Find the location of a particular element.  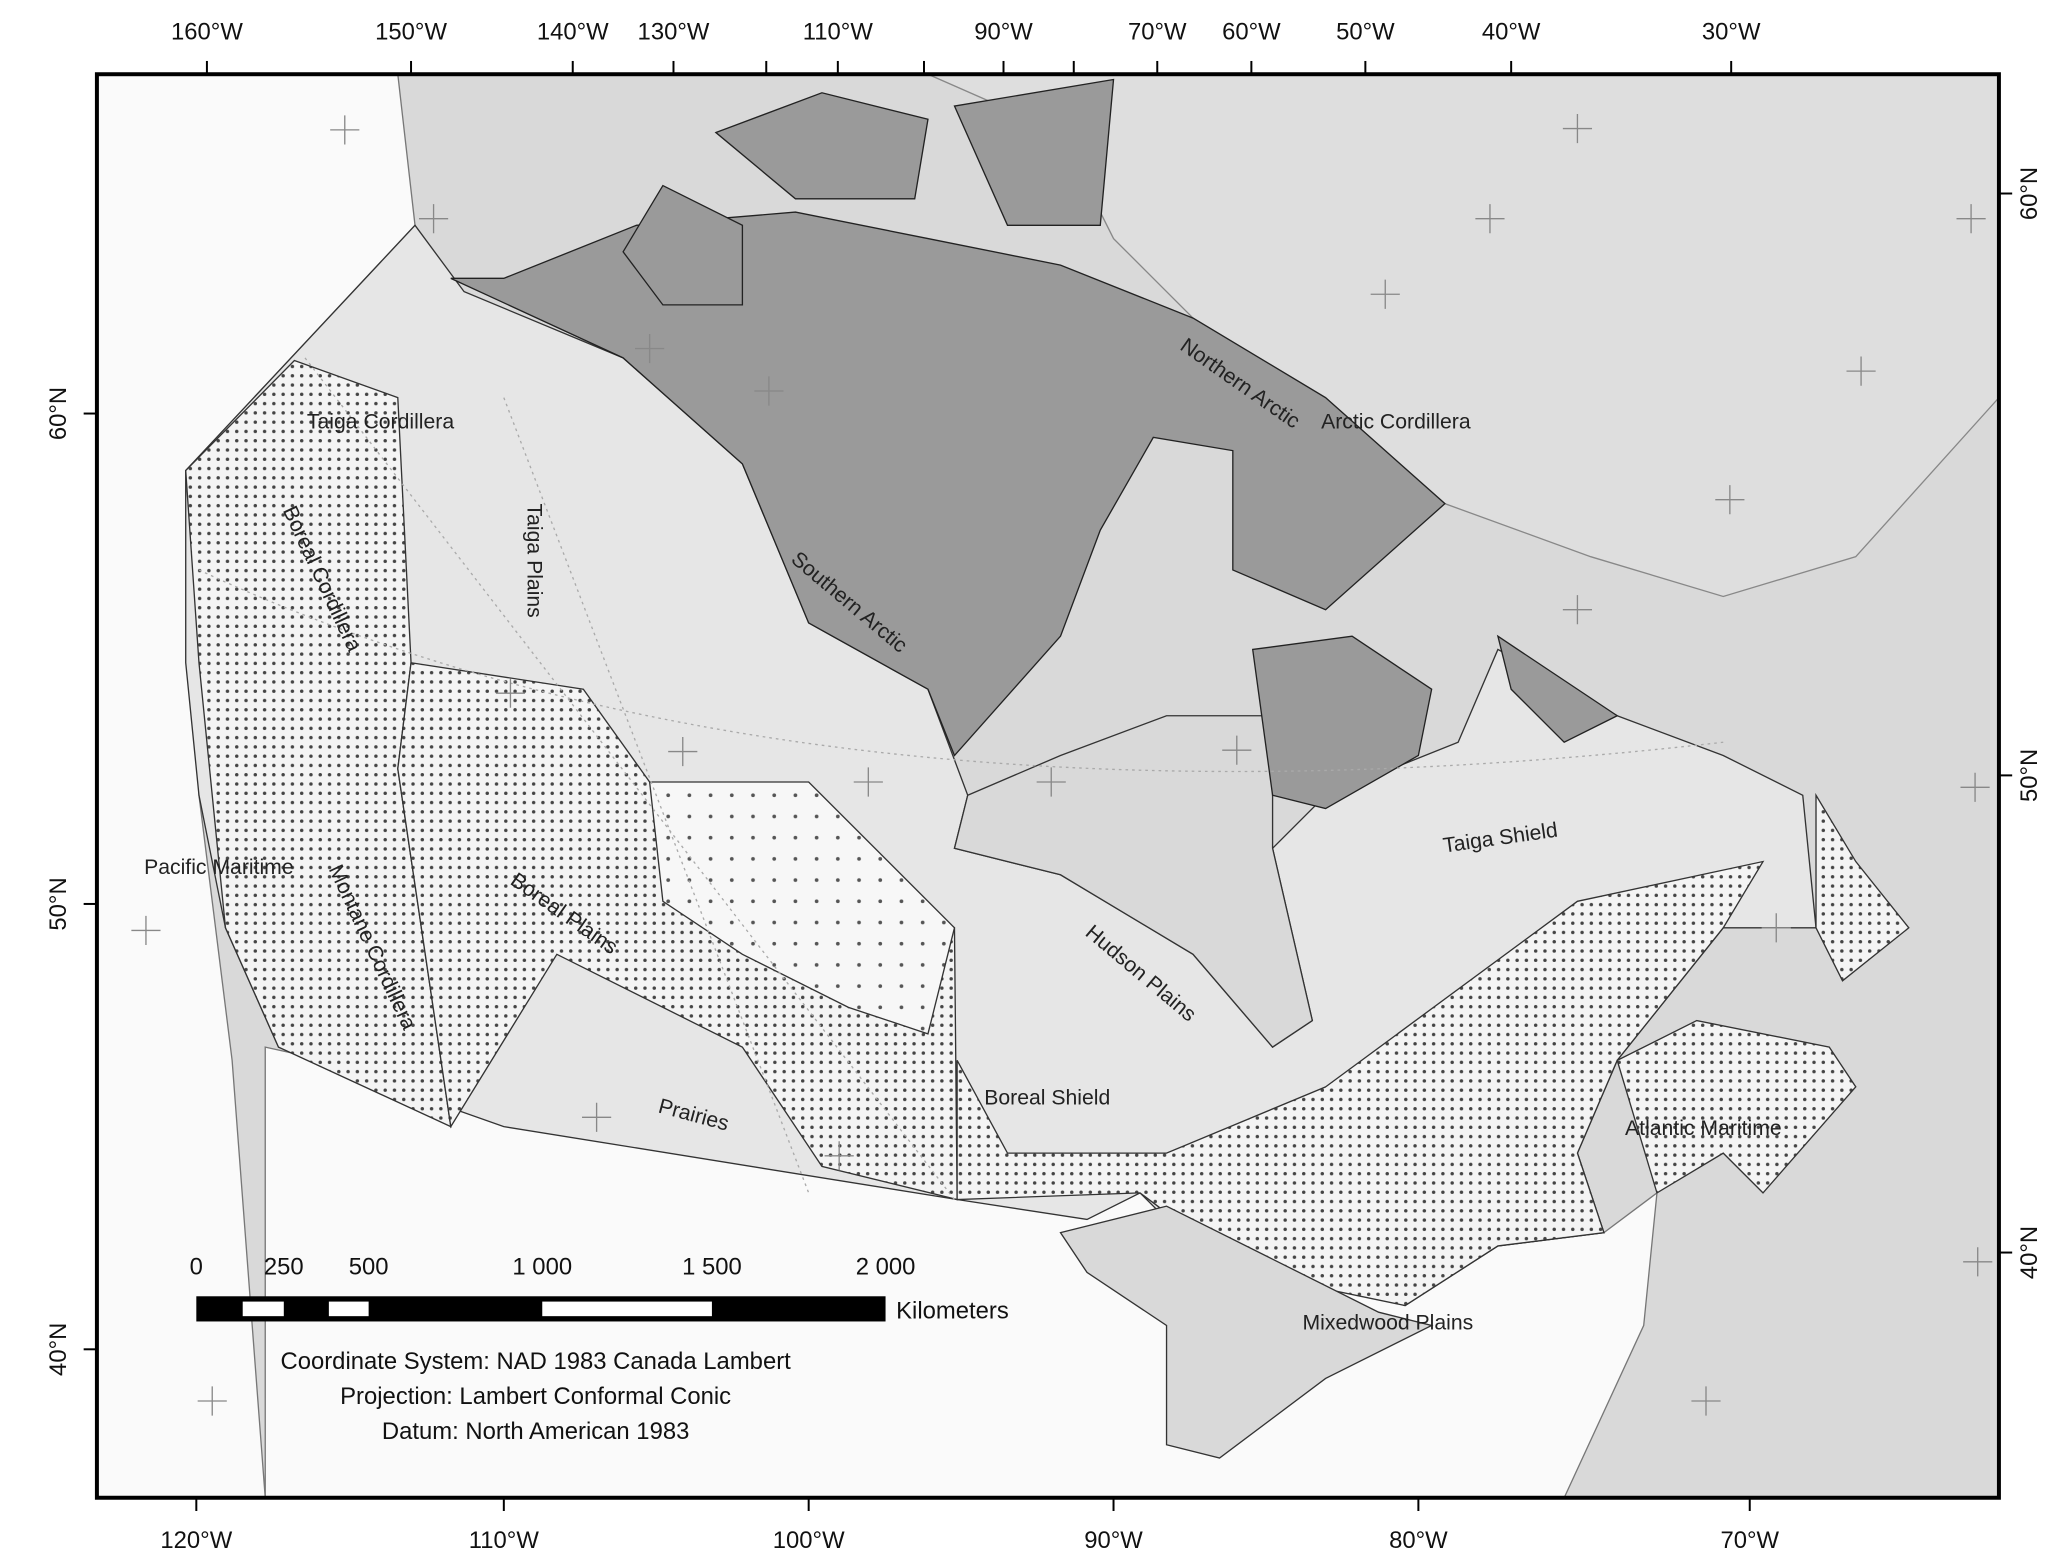

top-axis-label: 110°W is located at coordinates (838, 31).